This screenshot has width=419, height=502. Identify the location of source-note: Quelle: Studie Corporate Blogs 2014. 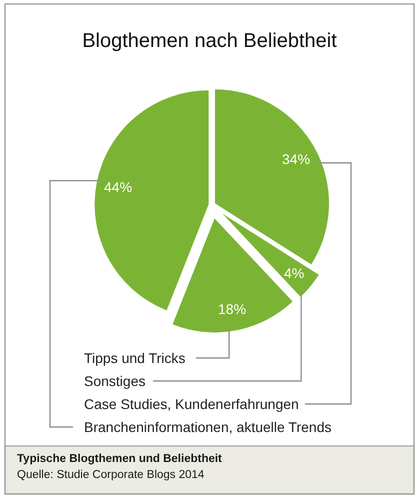
(111, 475).